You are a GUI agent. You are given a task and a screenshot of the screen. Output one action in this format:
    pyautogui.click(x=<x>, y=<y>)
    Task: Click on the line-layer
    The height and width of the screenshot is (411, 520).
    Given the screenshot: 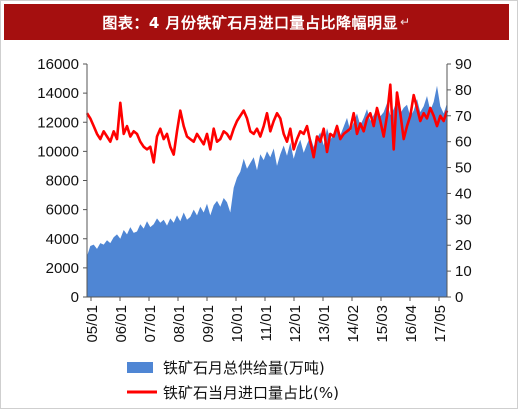 What is the action you would take?
    pyautogui.click(x=267, y=123)
    